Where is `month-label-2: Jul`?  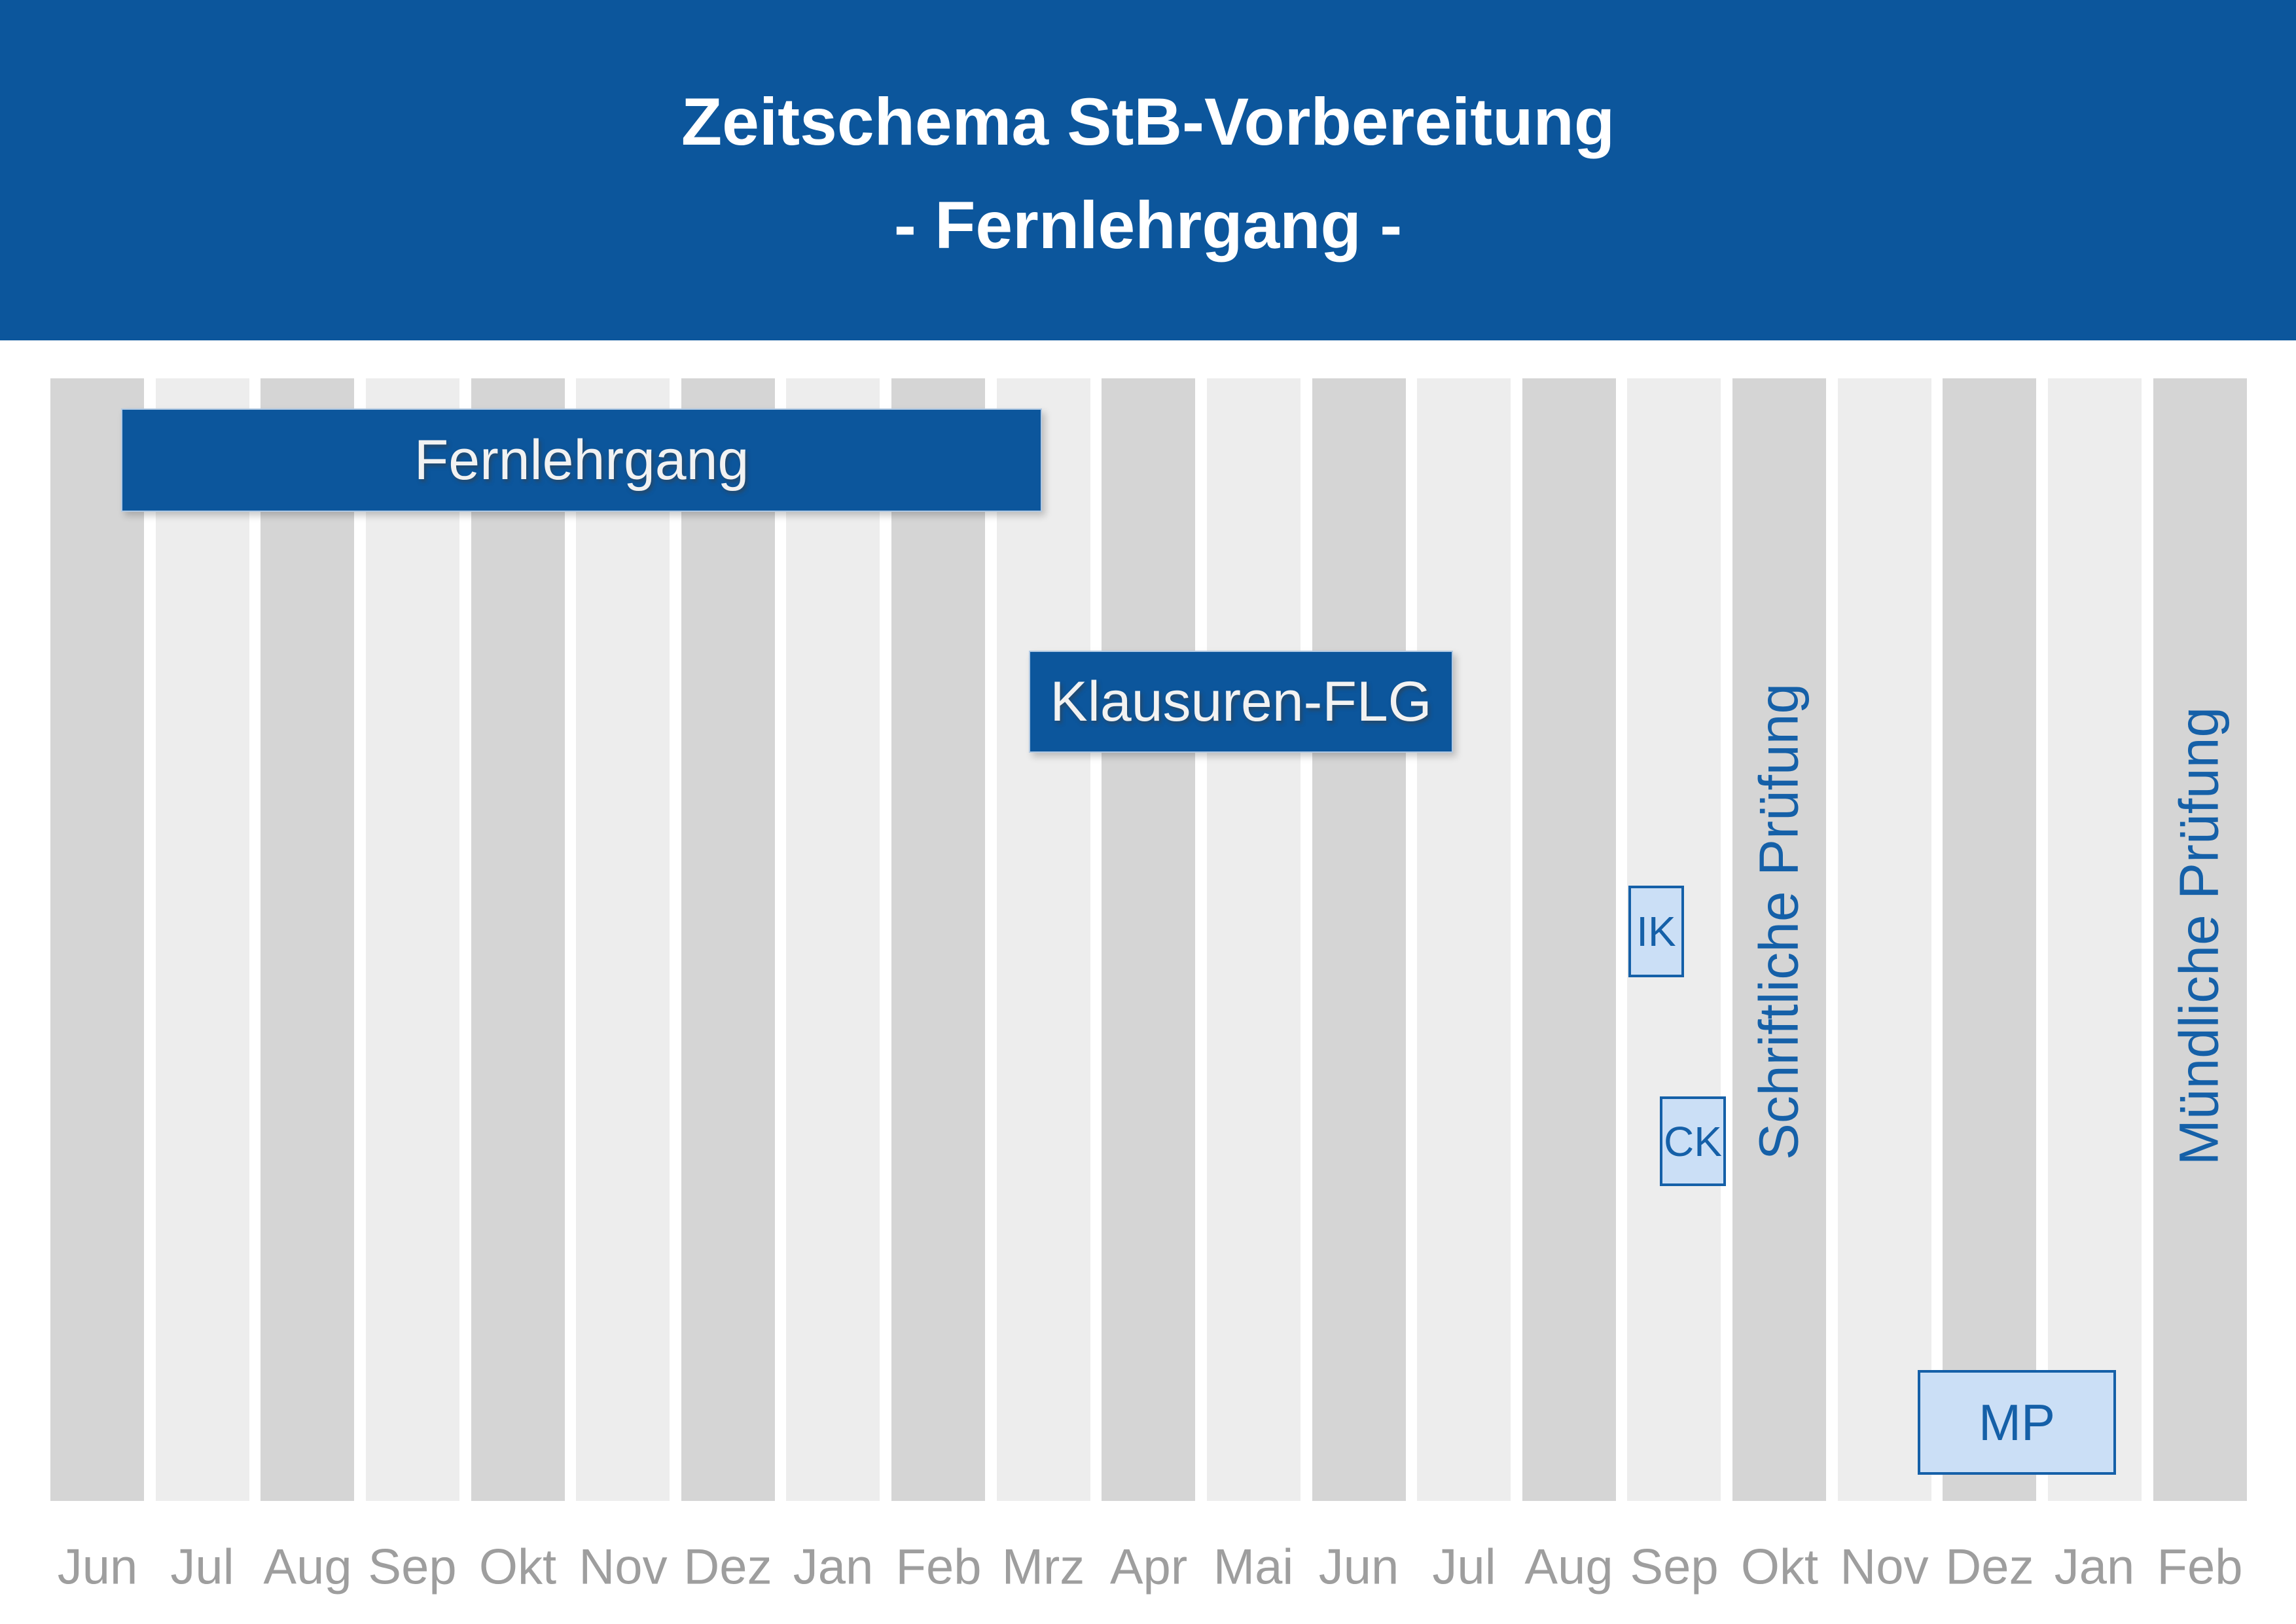 month-label-2: Jul is located at coordinates (202, 1567).